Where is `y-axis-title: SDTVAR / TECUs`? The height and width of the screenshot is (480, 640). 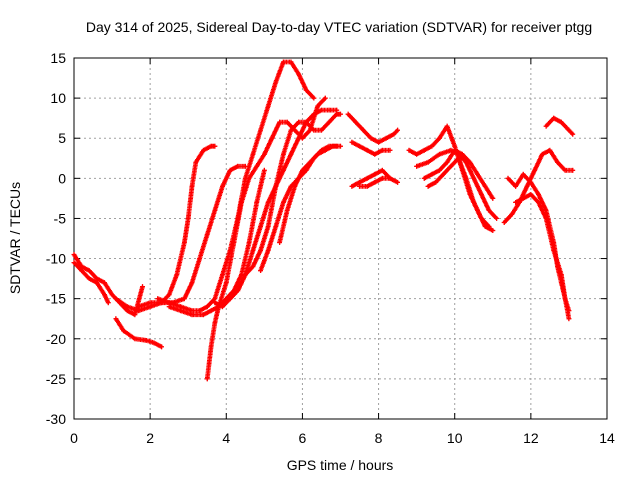
y-axis-title: SDTVAR / TECUs is located at coordinates (15, 238).